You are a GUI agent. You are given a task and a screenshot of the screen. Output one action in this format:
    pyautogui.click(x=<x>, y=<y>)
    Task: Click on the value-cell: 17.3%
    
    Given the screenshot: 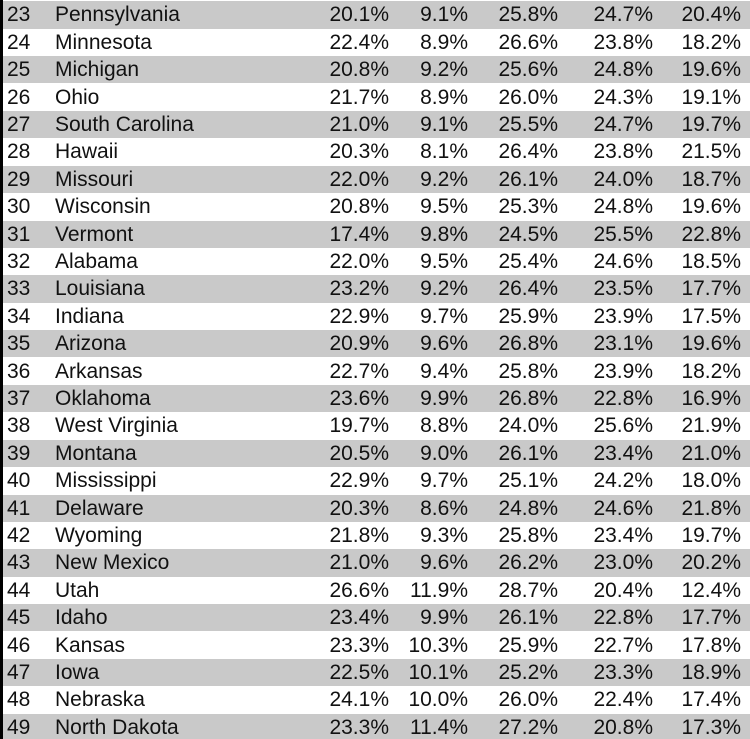 What is the action you would take?
    pyautogui.click(x=711, y=727)
    